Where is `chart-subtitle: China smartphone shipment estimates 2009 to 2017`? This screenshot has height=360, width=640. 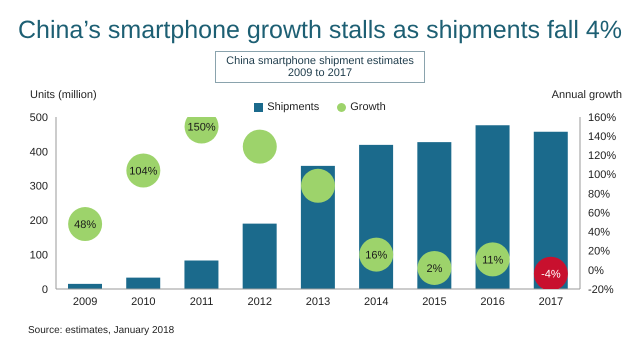
chart-subtitle: China smartphone shipment estimates 2009 to 2017 is located at coordinates (320, 67).